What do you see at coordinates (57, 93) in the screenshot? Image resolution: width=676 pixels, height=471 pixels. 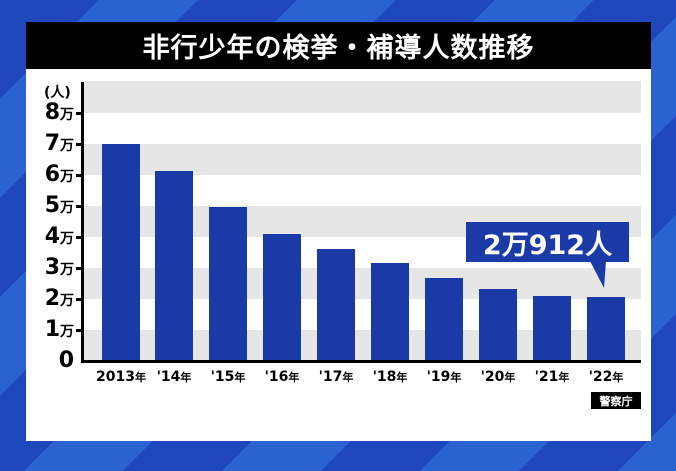 I see `y-axis-unit: (人)` at bounding box center [57, 93].